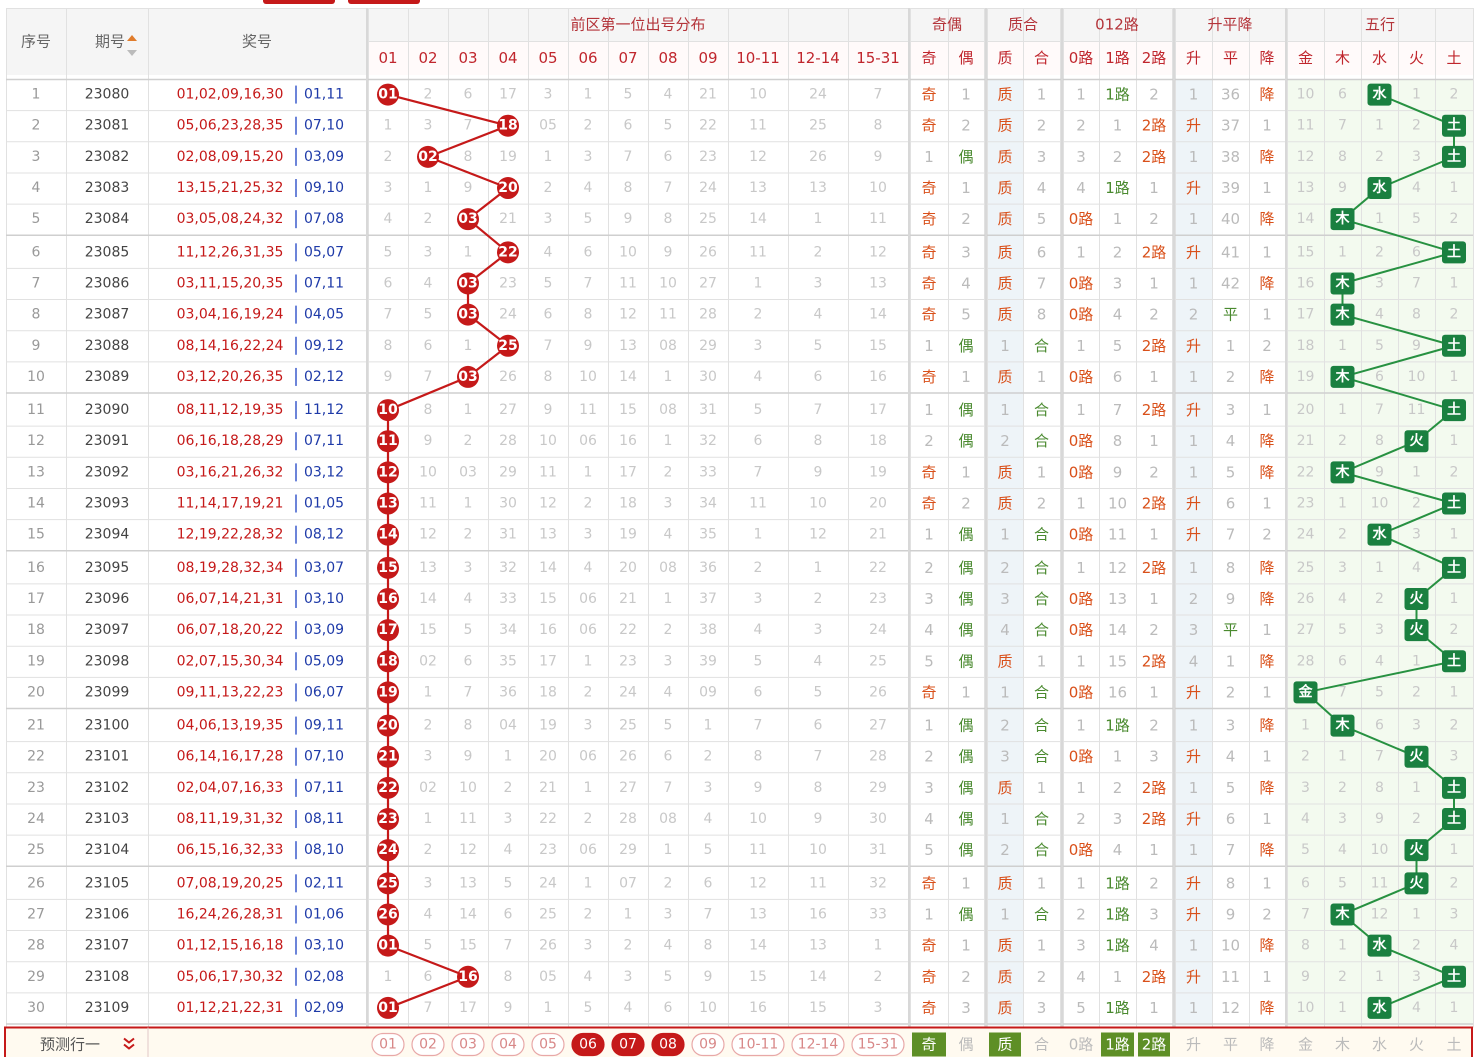 The width and height of the screenshot is (1476, 1057). What do you see at coordinates (878, 788) in the screenshot?
I see `dist-miss-count: 29` at bounding box center [878, 788].